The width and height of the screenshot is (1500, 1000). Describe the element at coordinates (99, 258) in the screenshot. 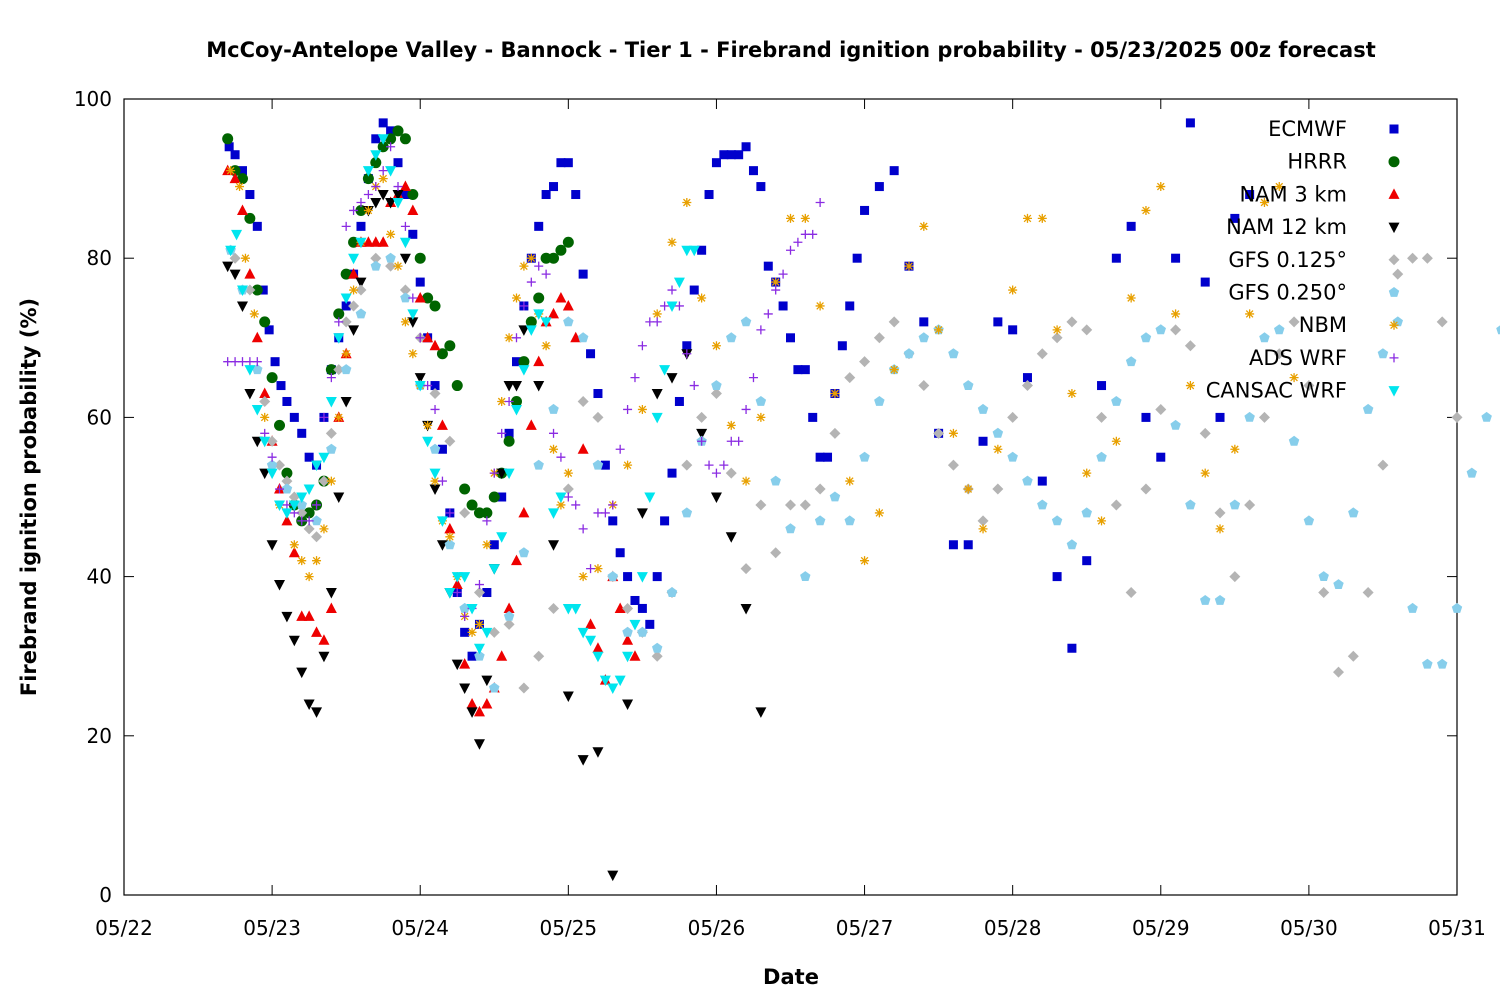

I see `y-tick-label: 80` at that location.